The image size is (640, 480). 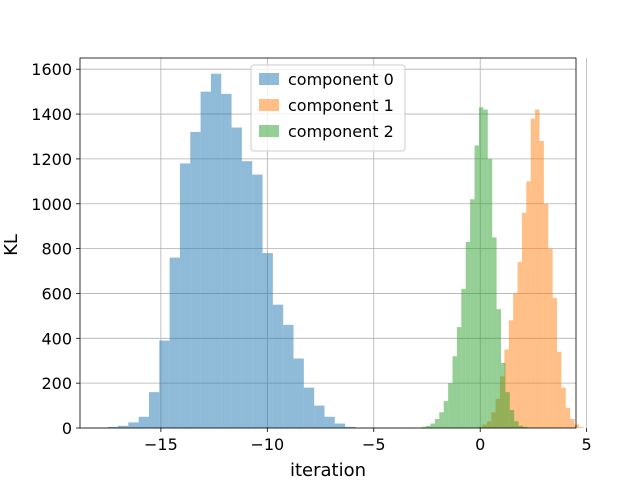 What do you see at coordinates (267, 444) in the screenshot?
I see `x-tick-label: −10` at bounding box center [267, 444].